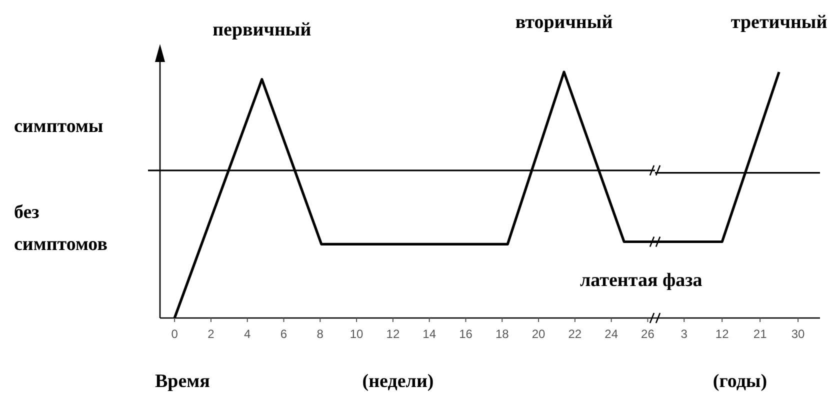 The height and width of the screenshot is (410, 834). What do you see at coordinates (262, 29) in the screenshot?
I see `annotation: первичный` at bounding box center [262, 29].